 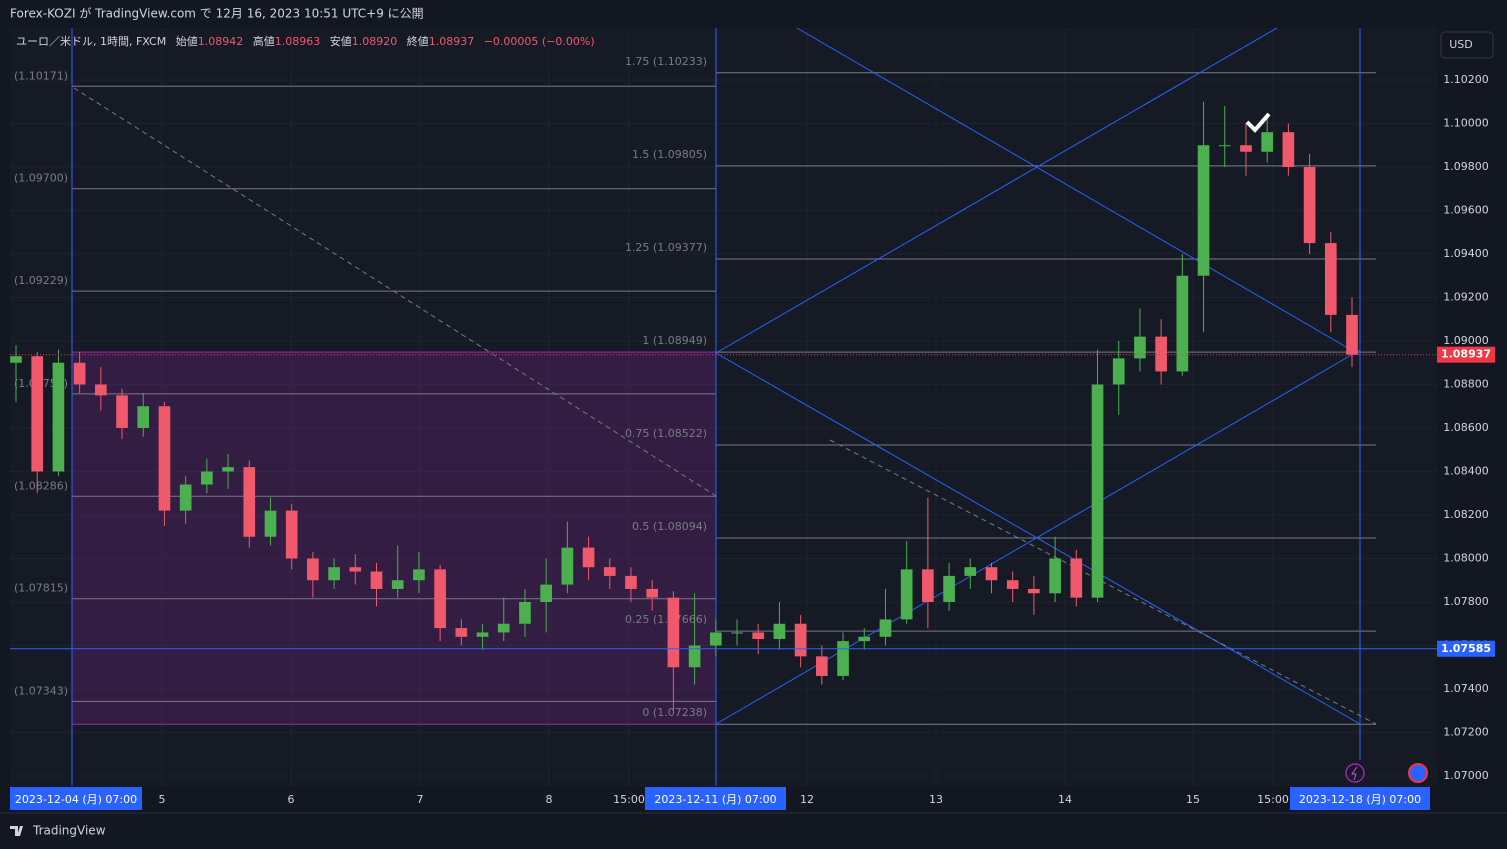 I want to click on x-tick-label: 8, so click(x=549, y=799).